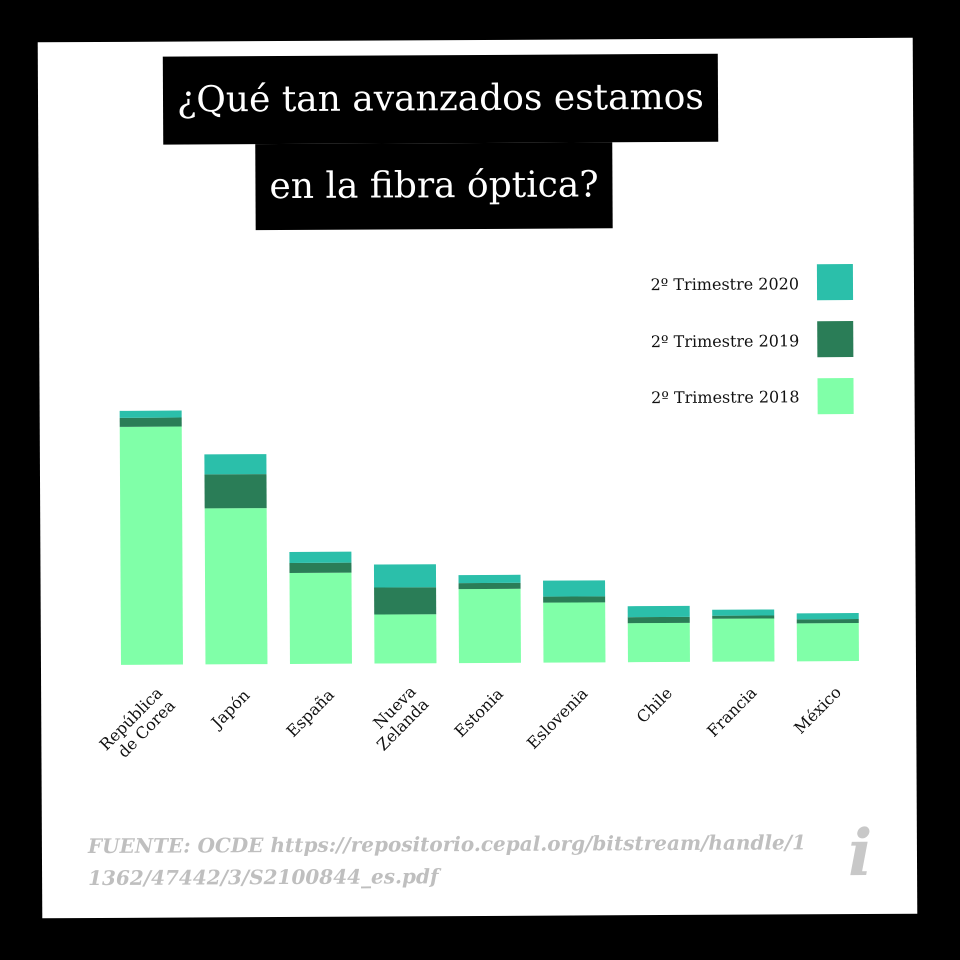 The height and width of the screenshot is (960, 960). I want to click on category-label-8: México, so click(817, 710).